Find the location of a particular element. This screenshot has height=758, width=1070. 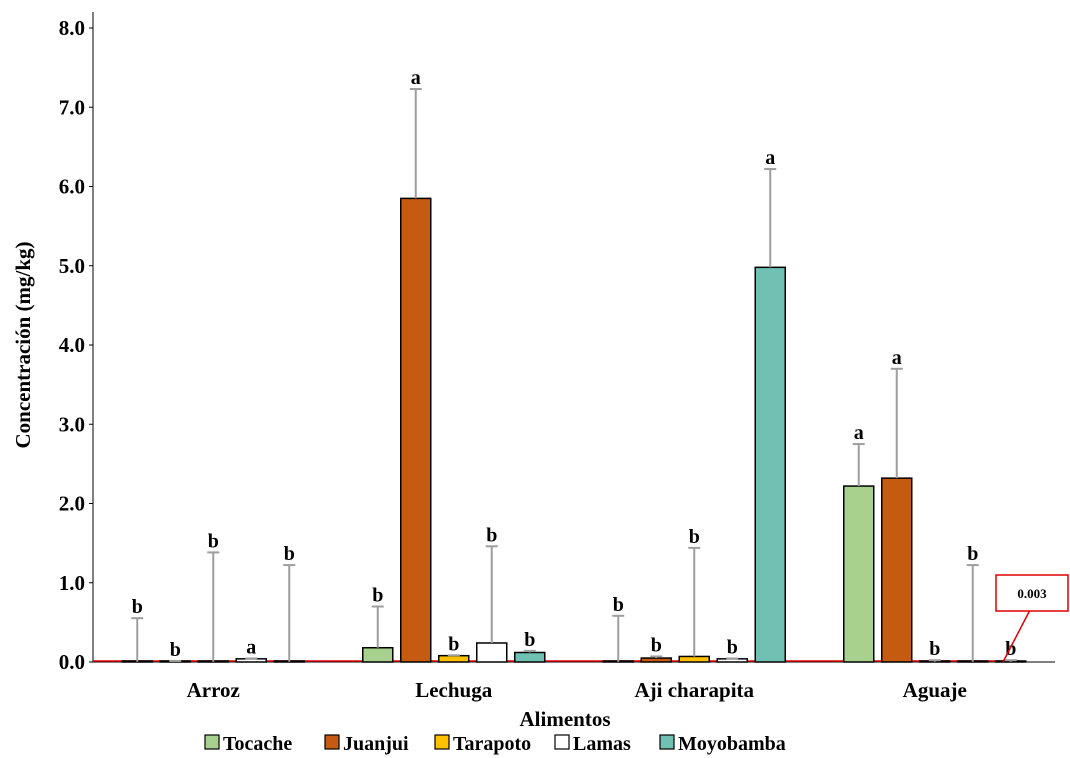

y-tick-label: 3.0 is located at coordinates (72, 424).